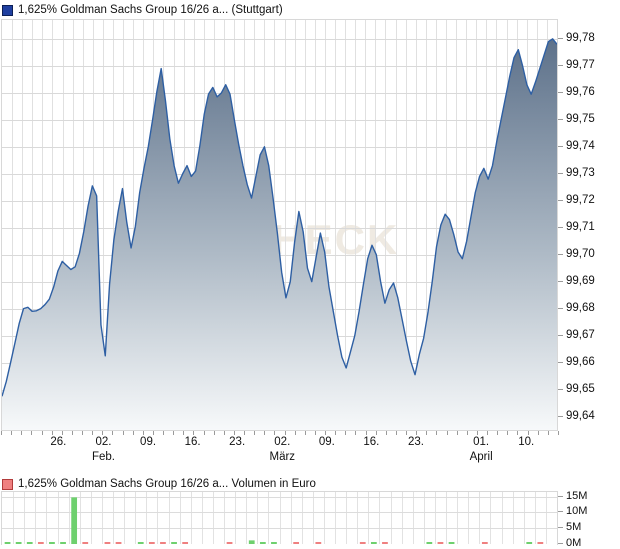 The width and height of the screenshot is (620, 549). Describe the element at coordinates (415, 442) in the screenshot. I see `date-x-tick-label: 23.` at that location.